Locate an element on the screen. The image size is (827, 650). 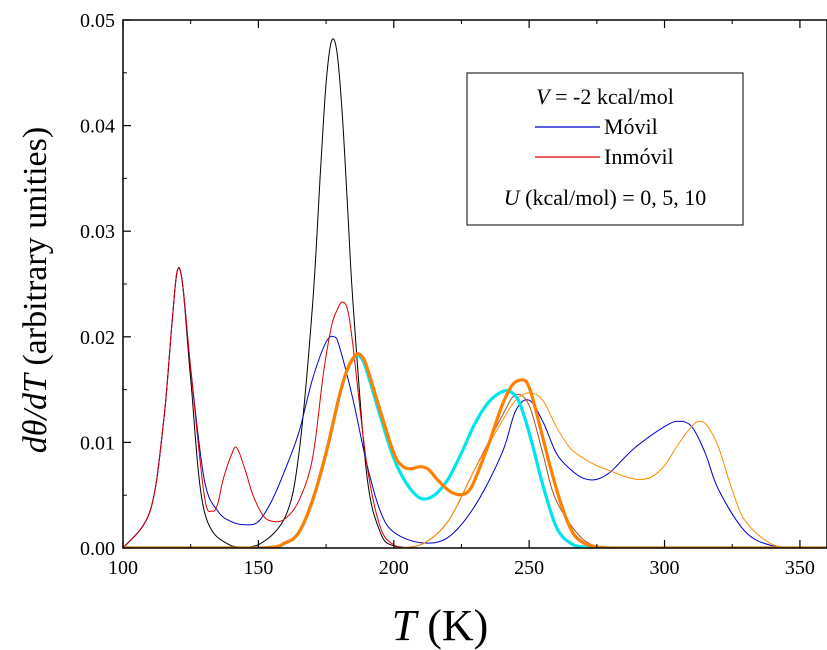
y-tick-label: 0.01 is located at coordinates (97, 443).